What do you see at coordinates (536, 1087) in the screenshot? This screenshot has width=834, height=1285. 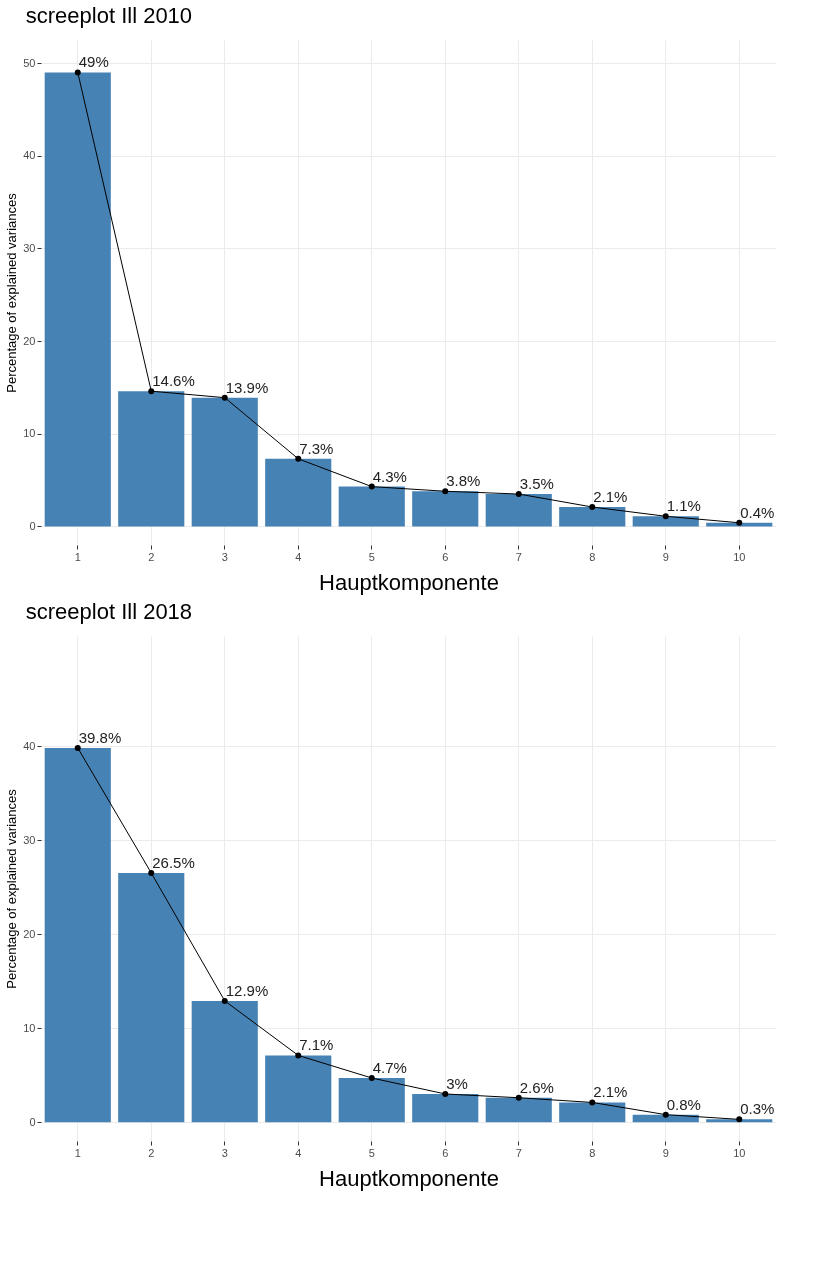 I see `data-label: 2.6%` at bounding box center [536, 1087].